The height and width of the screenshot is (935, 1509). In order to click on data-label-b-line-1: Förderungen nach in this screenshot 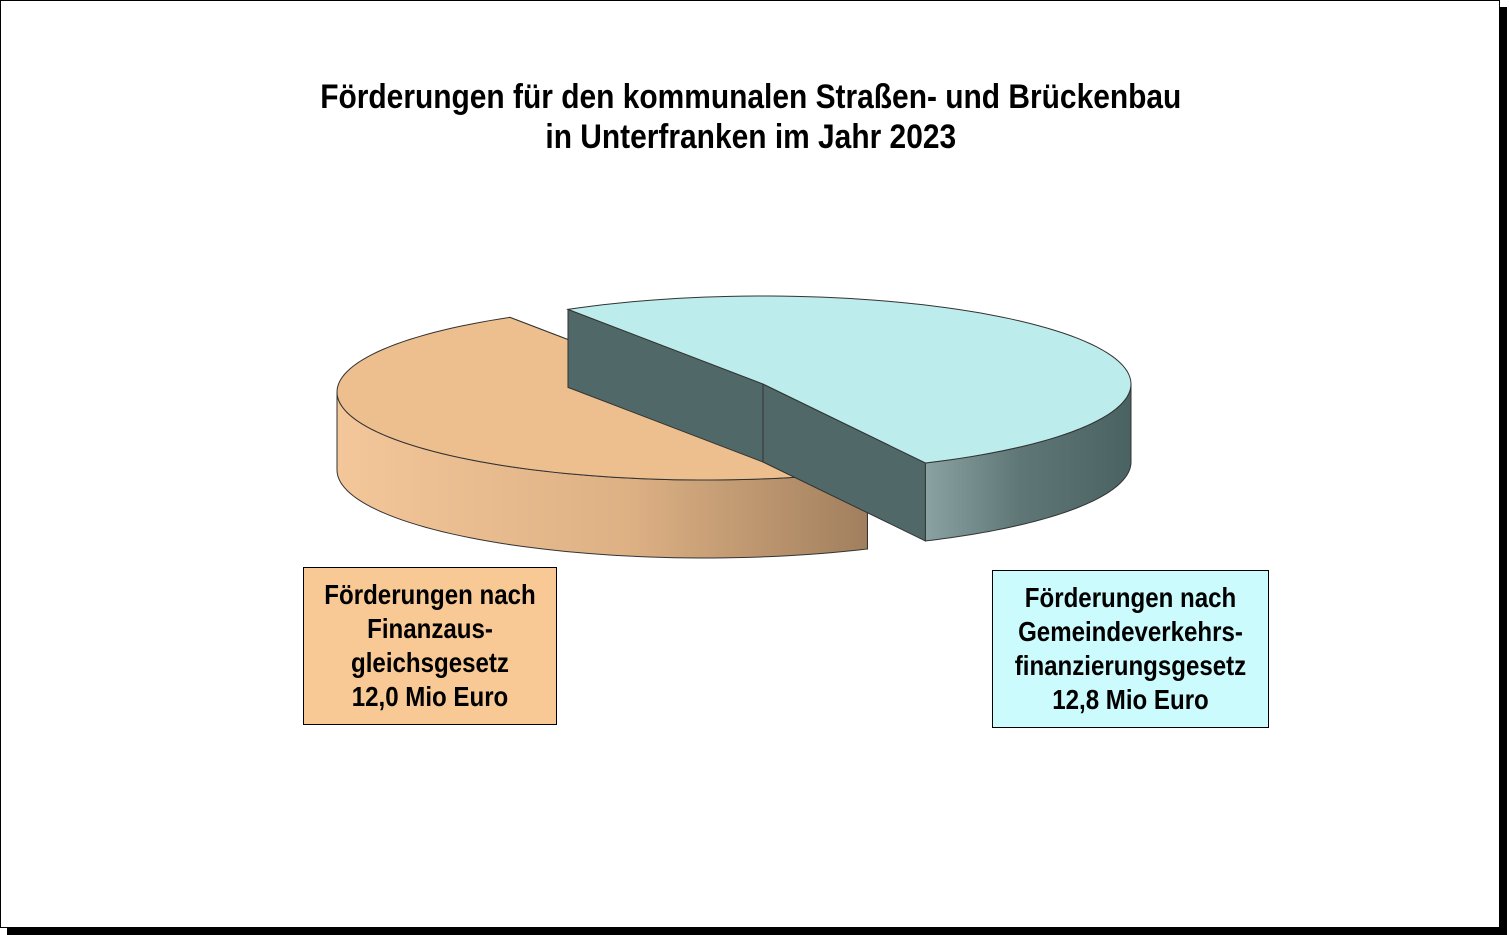, I will do `click(1130, 597)`.